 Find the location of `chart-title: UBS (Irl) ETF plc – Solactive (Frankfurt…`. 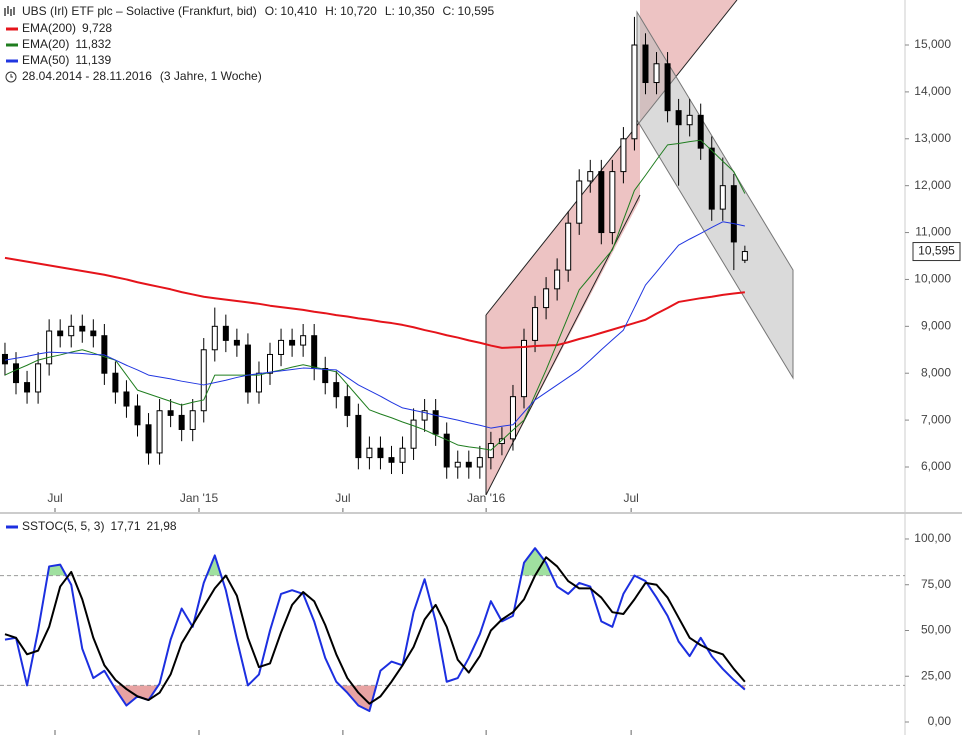

chart-title: UBS (Irl) ETF plc – Solactive (Frankfurt… is located at coordinates (139, 11).